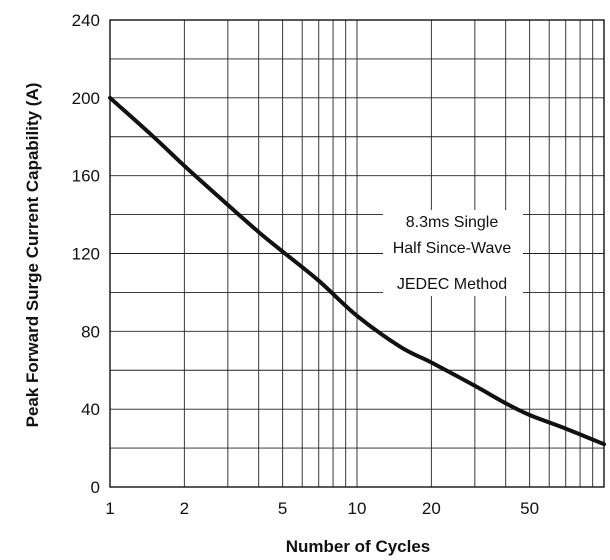  What do you see at coordinates (95, 487) in the screenshot?
I see `y-tick-label: 0` at bounding box center [95, 487].